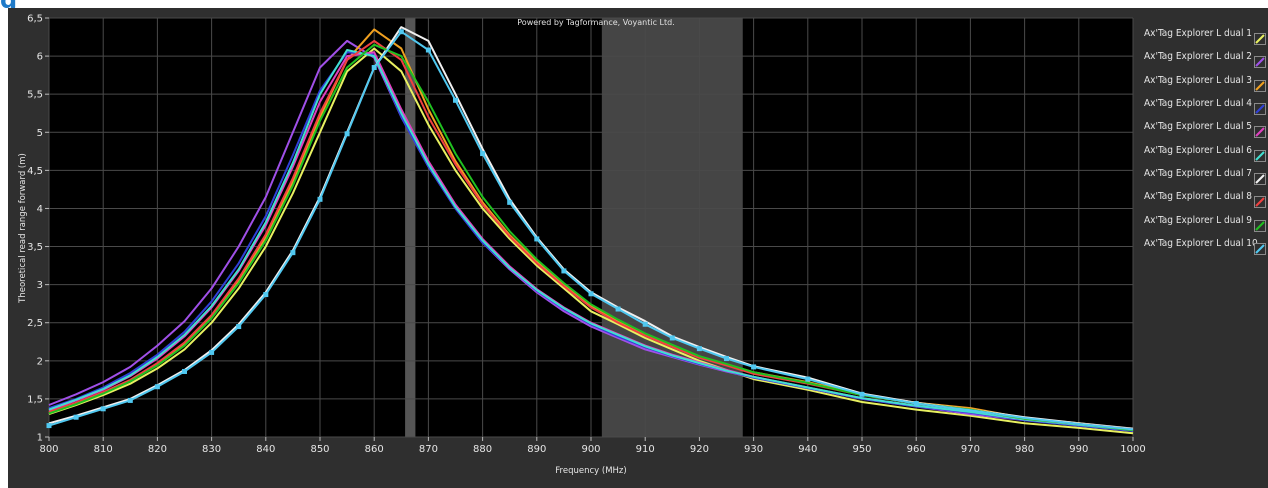 The height and width of the screenshot is (488, 1268). What do you see at coordinates (35, 19) in the screenshot?
I see `y-tick-label: 6,5` at bounding box center [35, 19].